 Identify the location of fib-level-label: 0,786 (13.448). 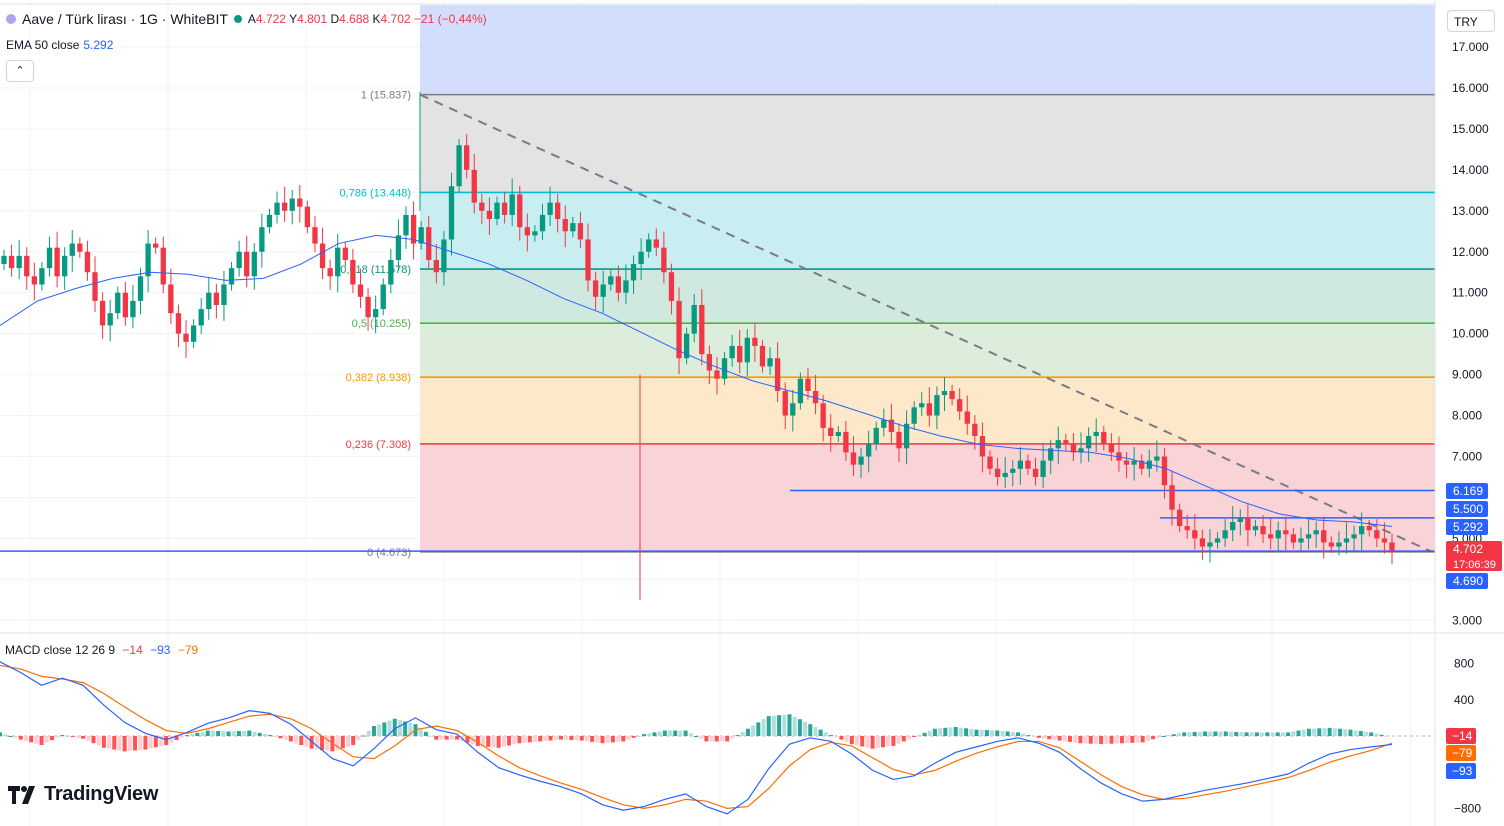
(375, 193).